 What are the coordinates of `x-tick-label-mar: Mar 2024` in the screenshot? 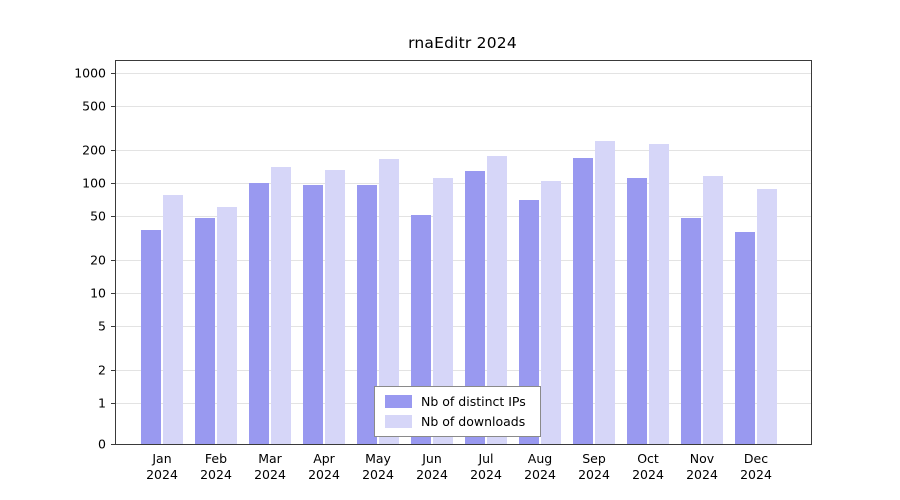 It's located at (270, 467).